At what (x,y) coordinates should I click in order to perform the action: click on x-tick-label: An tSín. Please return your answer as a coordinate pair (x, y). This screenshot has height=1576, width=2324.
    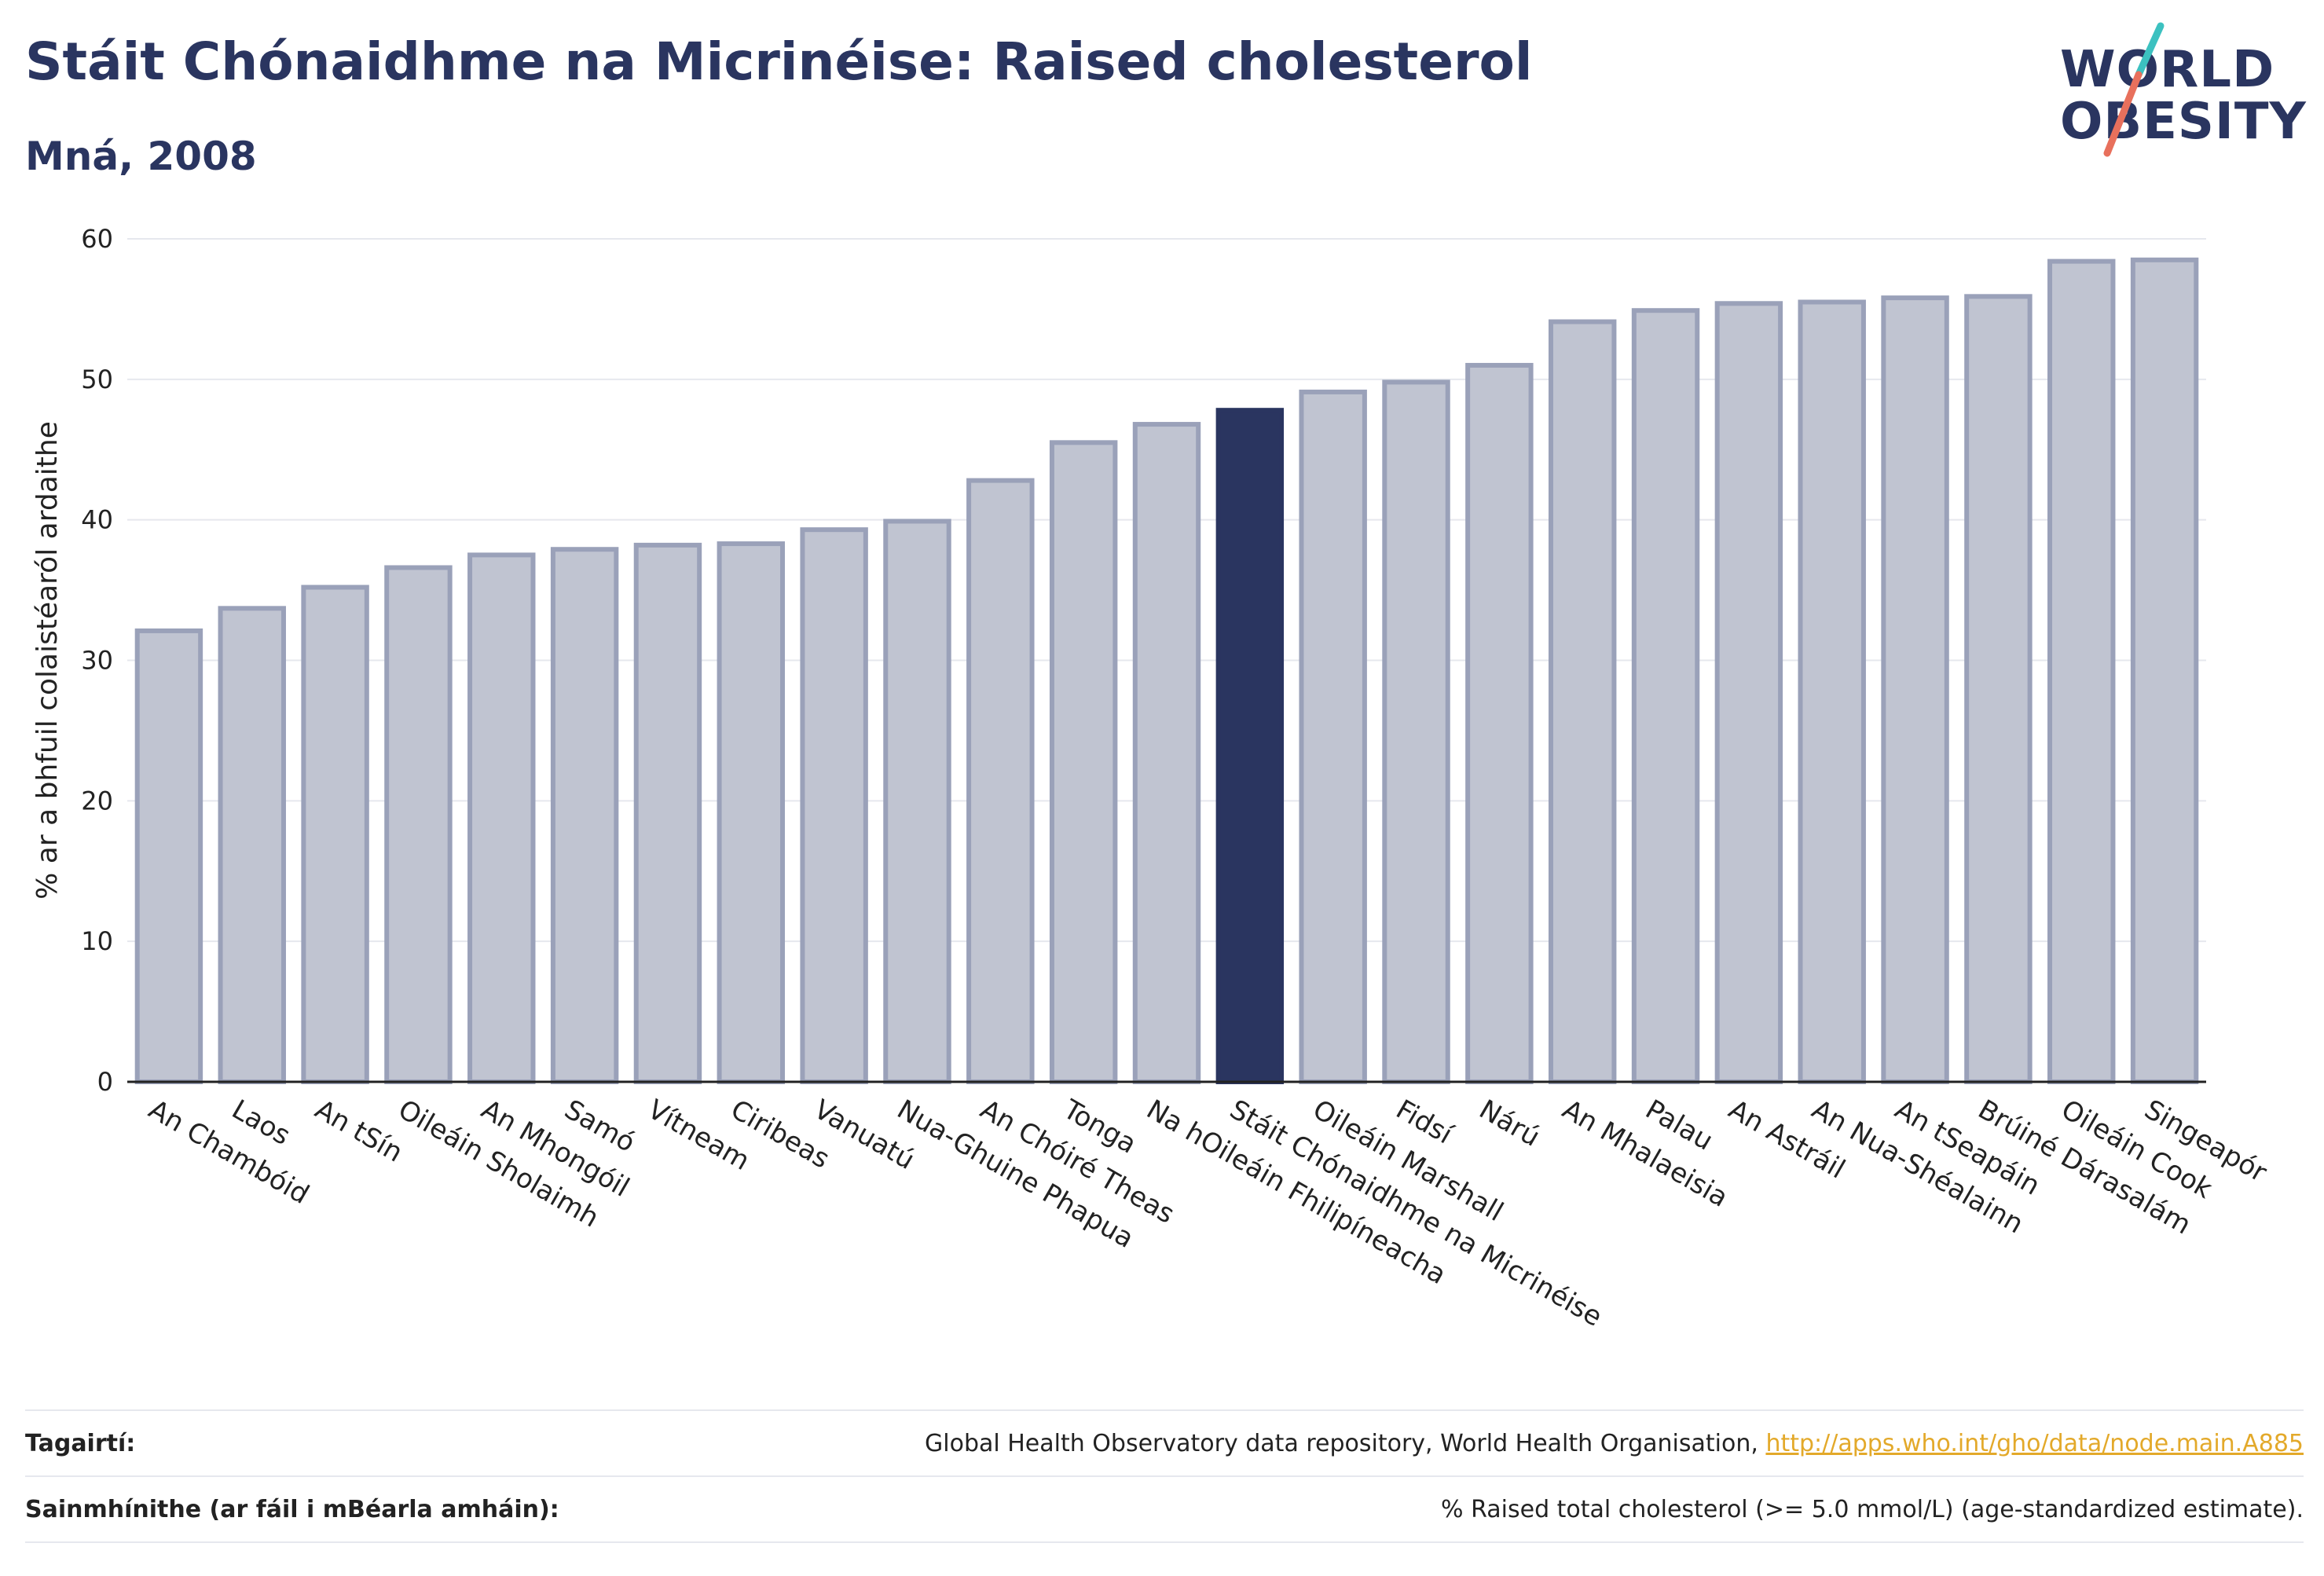
    Looking at the image, I should click on (359, 1131).